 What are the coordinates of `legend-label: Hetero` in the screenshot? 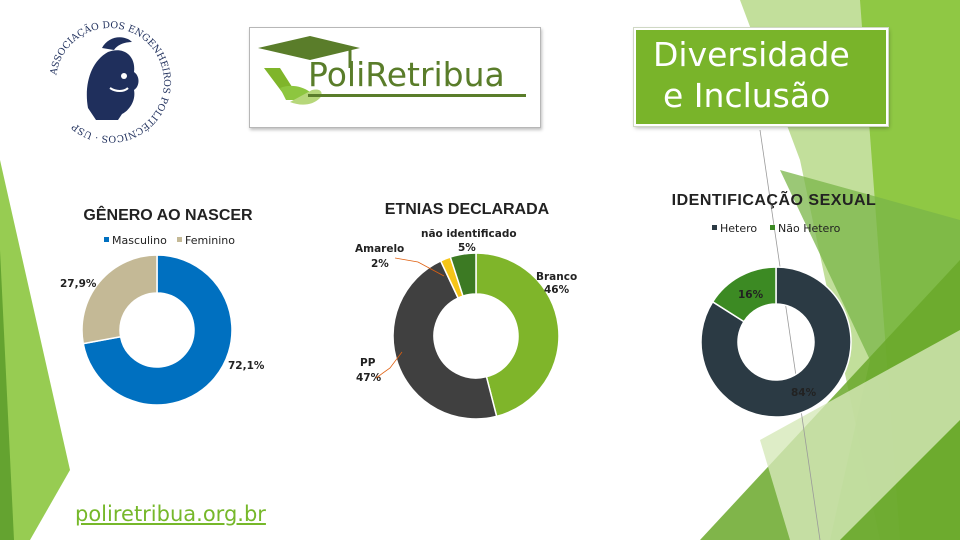 It's located at (738, 228).